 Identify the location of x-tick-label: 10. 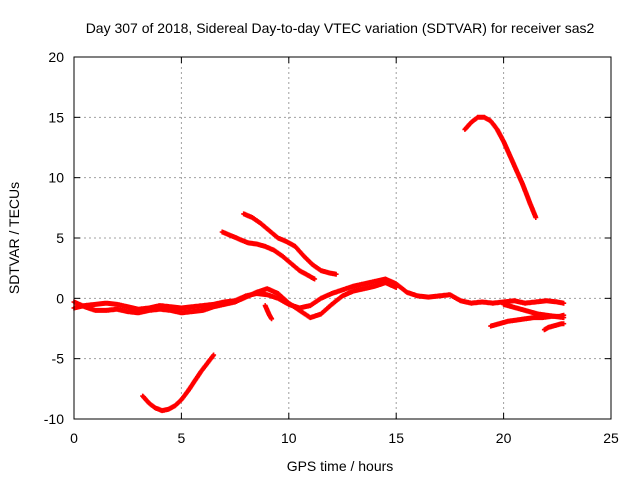
(289, 438).